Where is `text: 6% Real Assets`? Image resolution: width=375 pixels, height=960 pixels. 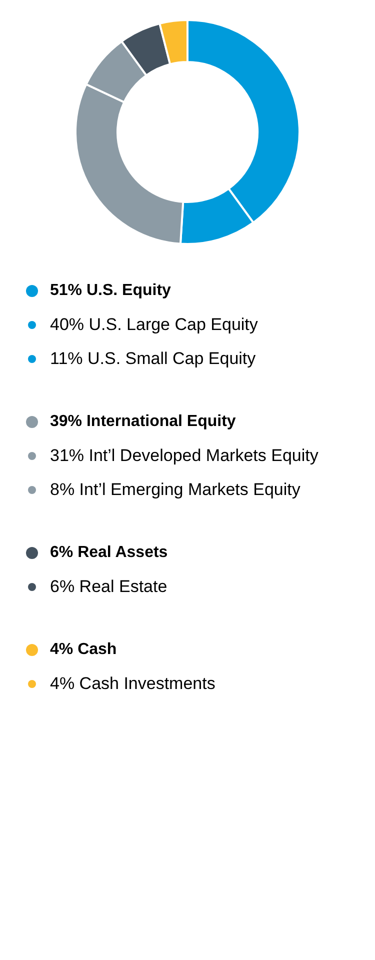 text: 6% Real Assets is located at coordinates (109, 553).